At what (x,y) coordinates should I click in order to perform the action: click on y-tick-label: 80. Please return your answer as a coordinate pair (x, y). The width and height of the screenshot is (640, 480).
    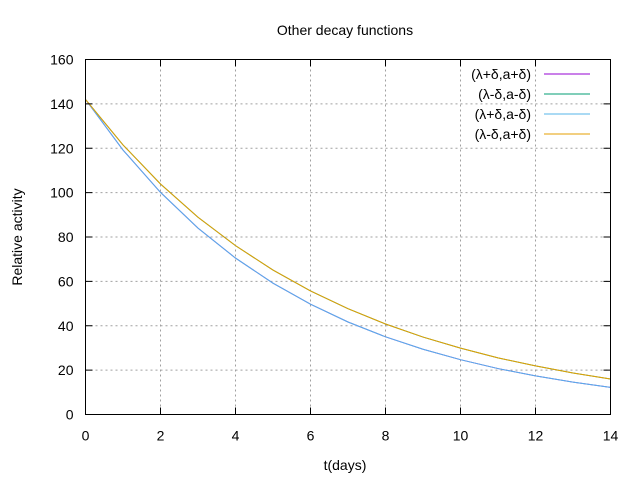
    Looking at the image, I should click on (66, 237).